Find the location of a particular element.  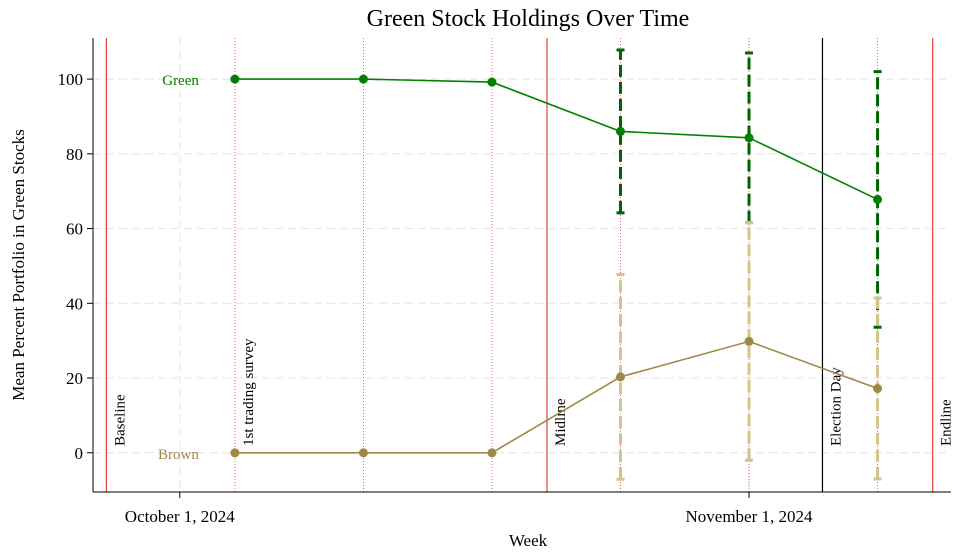

event-label: Midline is located at coordinates (561, 422).